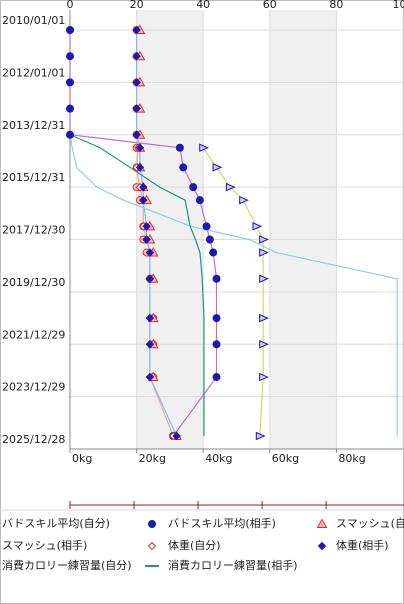  I want to click on x-tick-label: 80kg, so click(351, 458).